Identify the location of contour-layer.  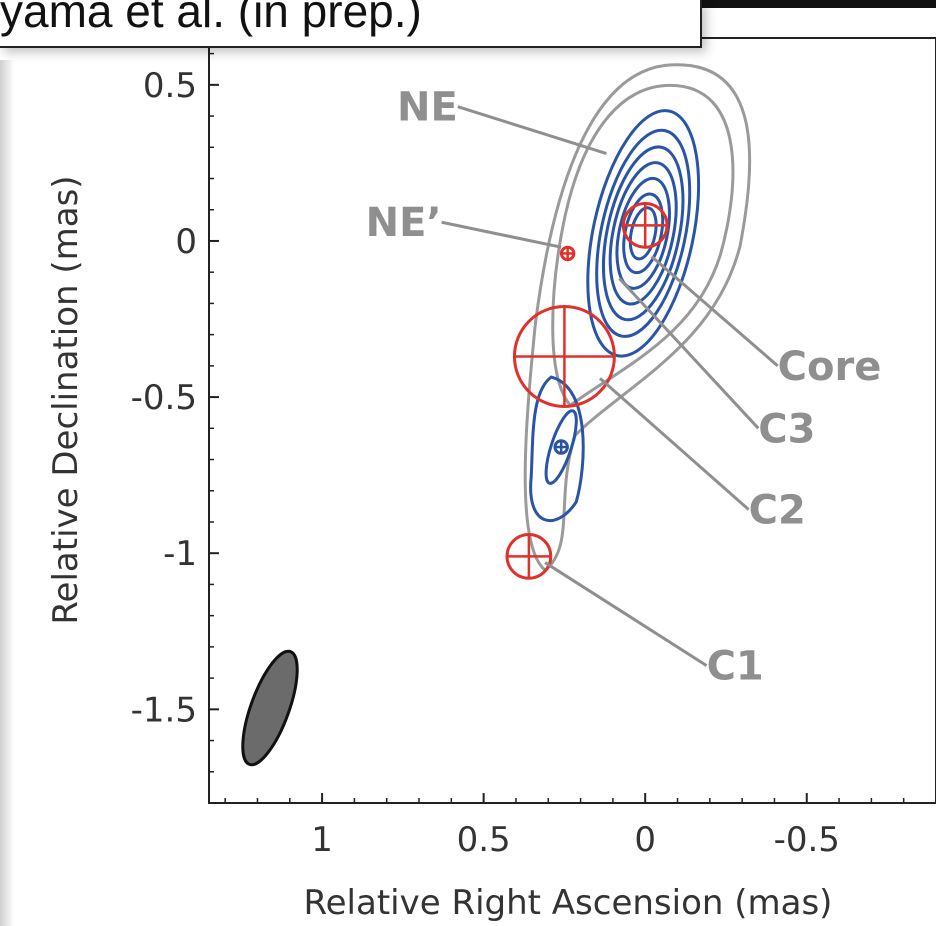
(637, 318).